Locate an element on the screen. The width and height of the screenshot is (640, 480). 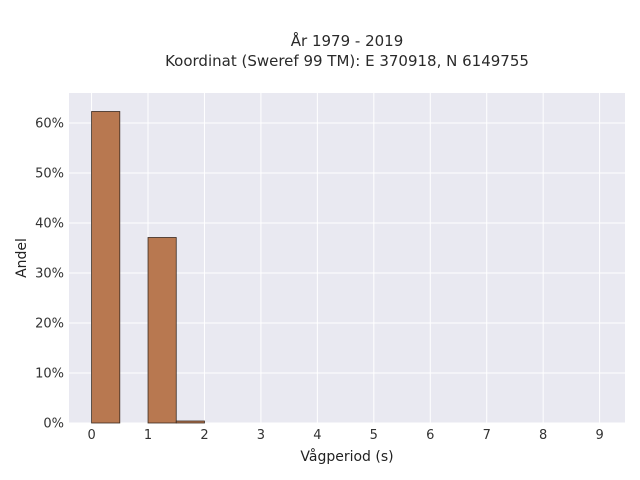
x-tick-label: 7 is located at coordinates (487, 435).